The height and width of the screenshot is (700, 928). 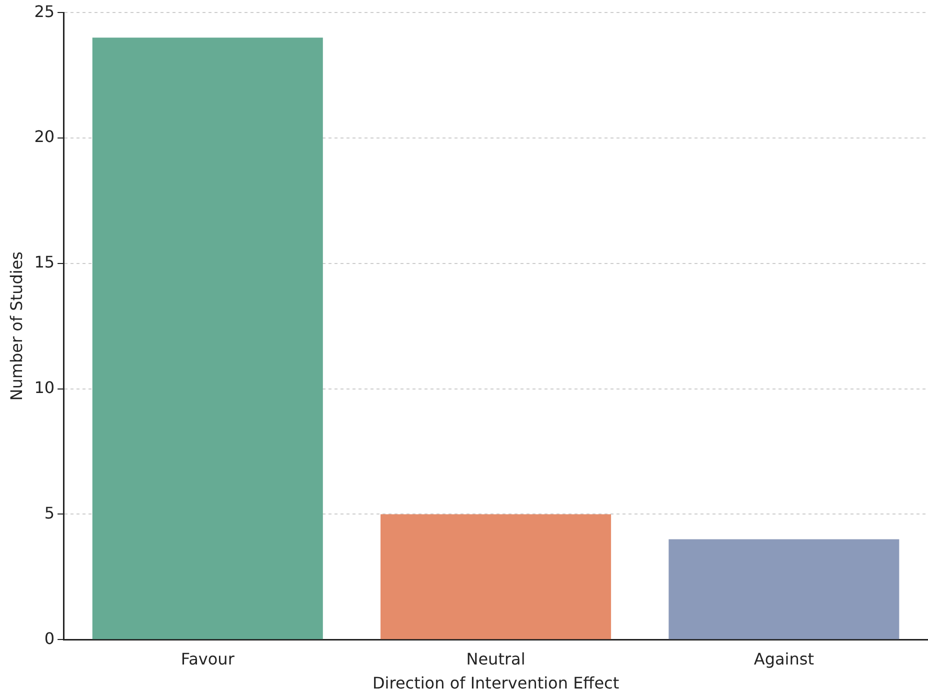 What do you see at coordinates (44, 387) in the screenshot?
I see `y-tick-label: 10` at bounding box center [44, 387].